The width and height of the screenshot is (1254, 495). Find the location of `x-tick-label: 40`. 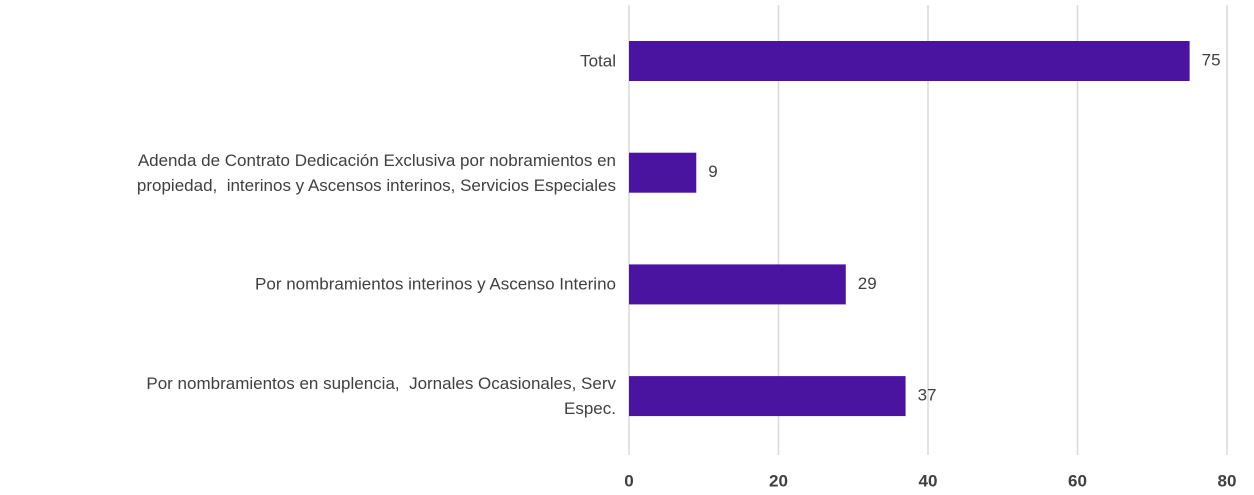

x-tick-label: 40 is located at coordinates (928, 480).